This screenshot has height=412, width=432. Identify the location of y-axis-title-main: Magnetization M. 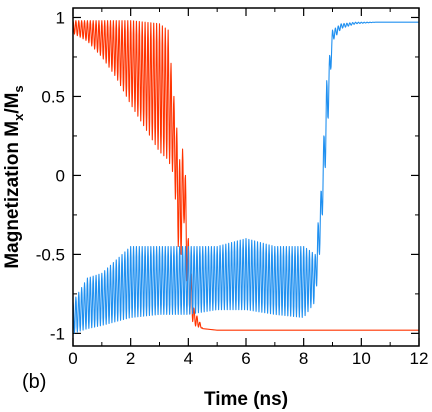
(12, 195).